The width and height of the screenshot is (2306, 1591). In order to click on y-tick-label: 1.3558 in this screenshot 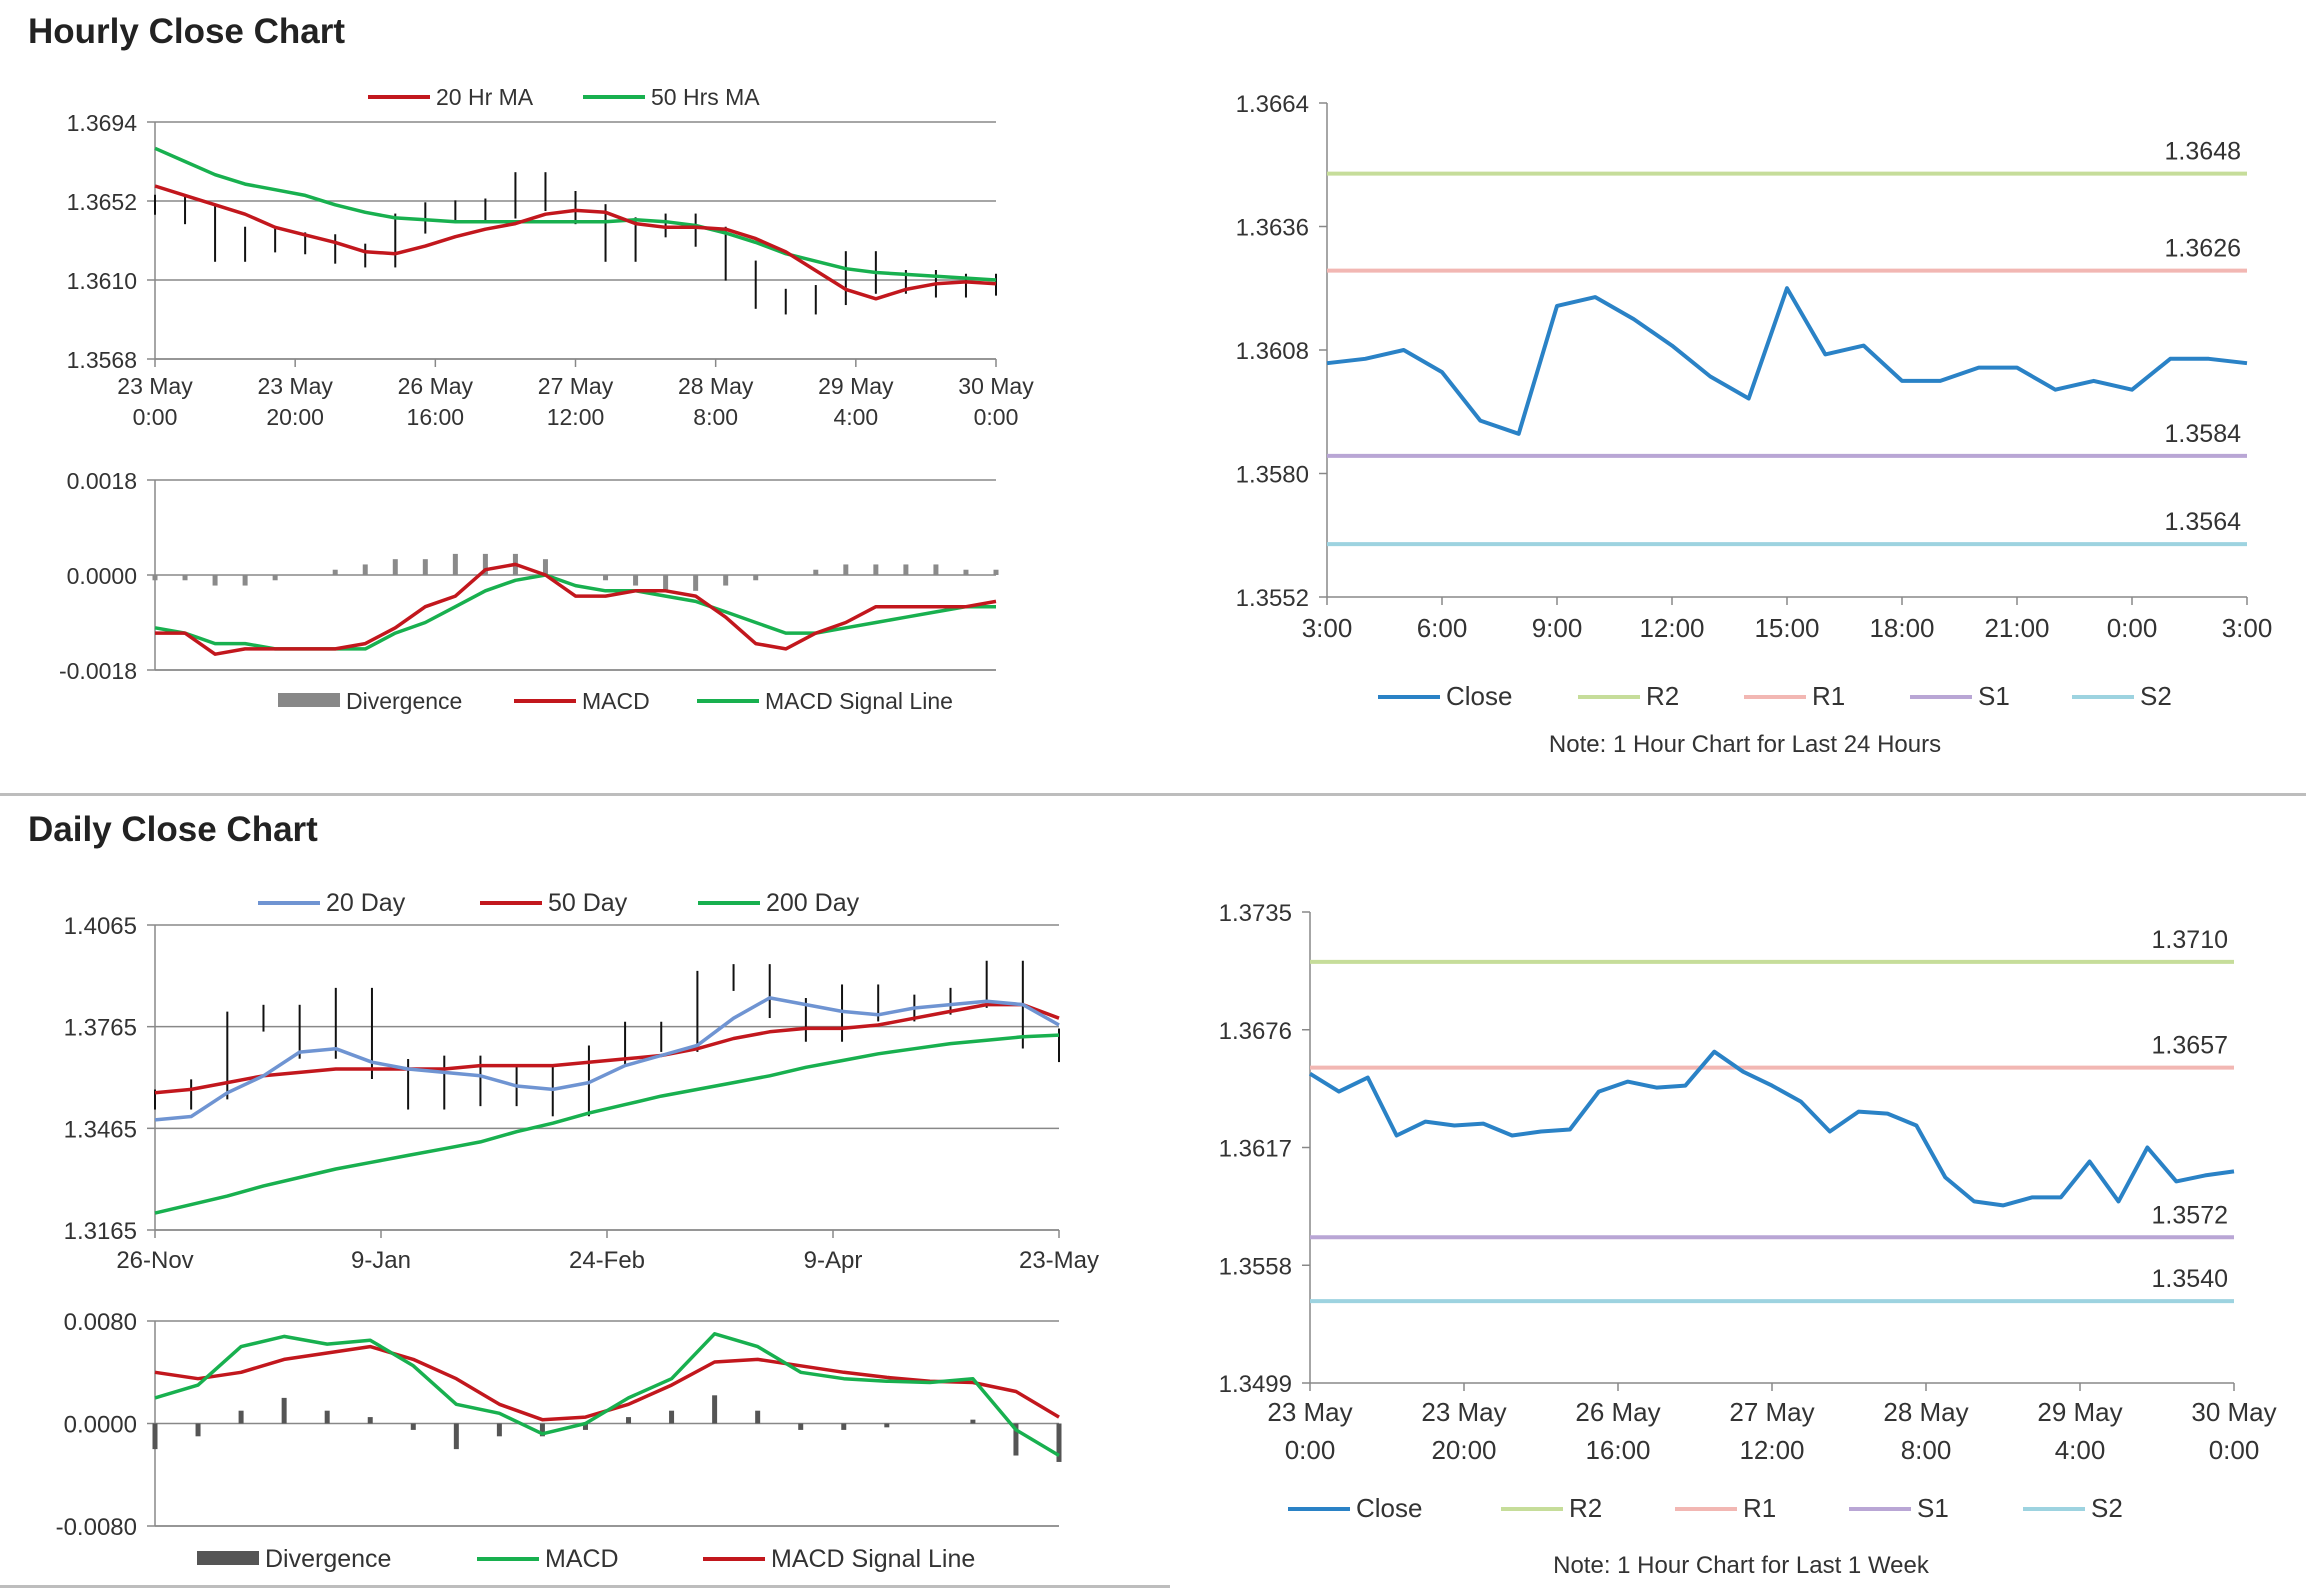, I will do `click(1255, 1266)`.